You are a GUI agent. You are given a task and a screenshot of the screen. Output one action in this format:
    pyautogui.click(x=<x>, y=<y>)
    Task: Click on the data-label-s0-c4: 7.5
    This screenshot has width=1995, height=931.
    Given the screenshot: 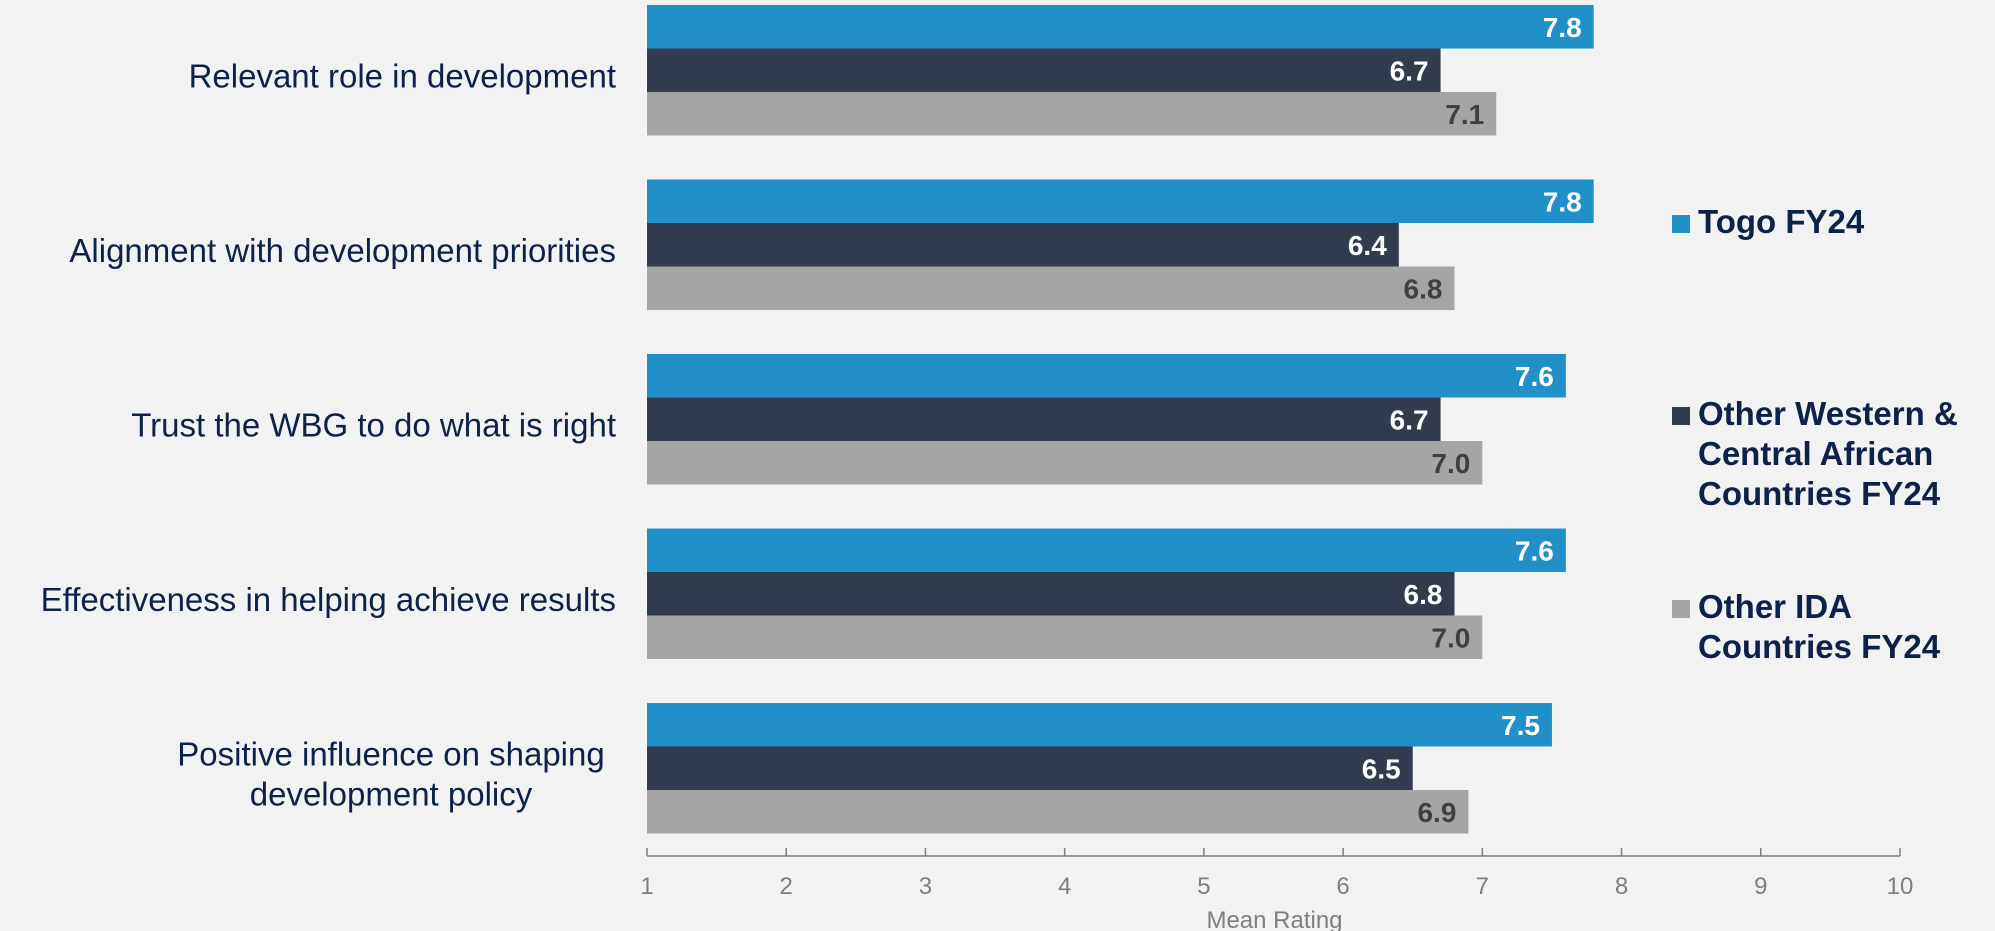 What is the action you would take?
    pyautogui.click(x=1520, y=725)
    